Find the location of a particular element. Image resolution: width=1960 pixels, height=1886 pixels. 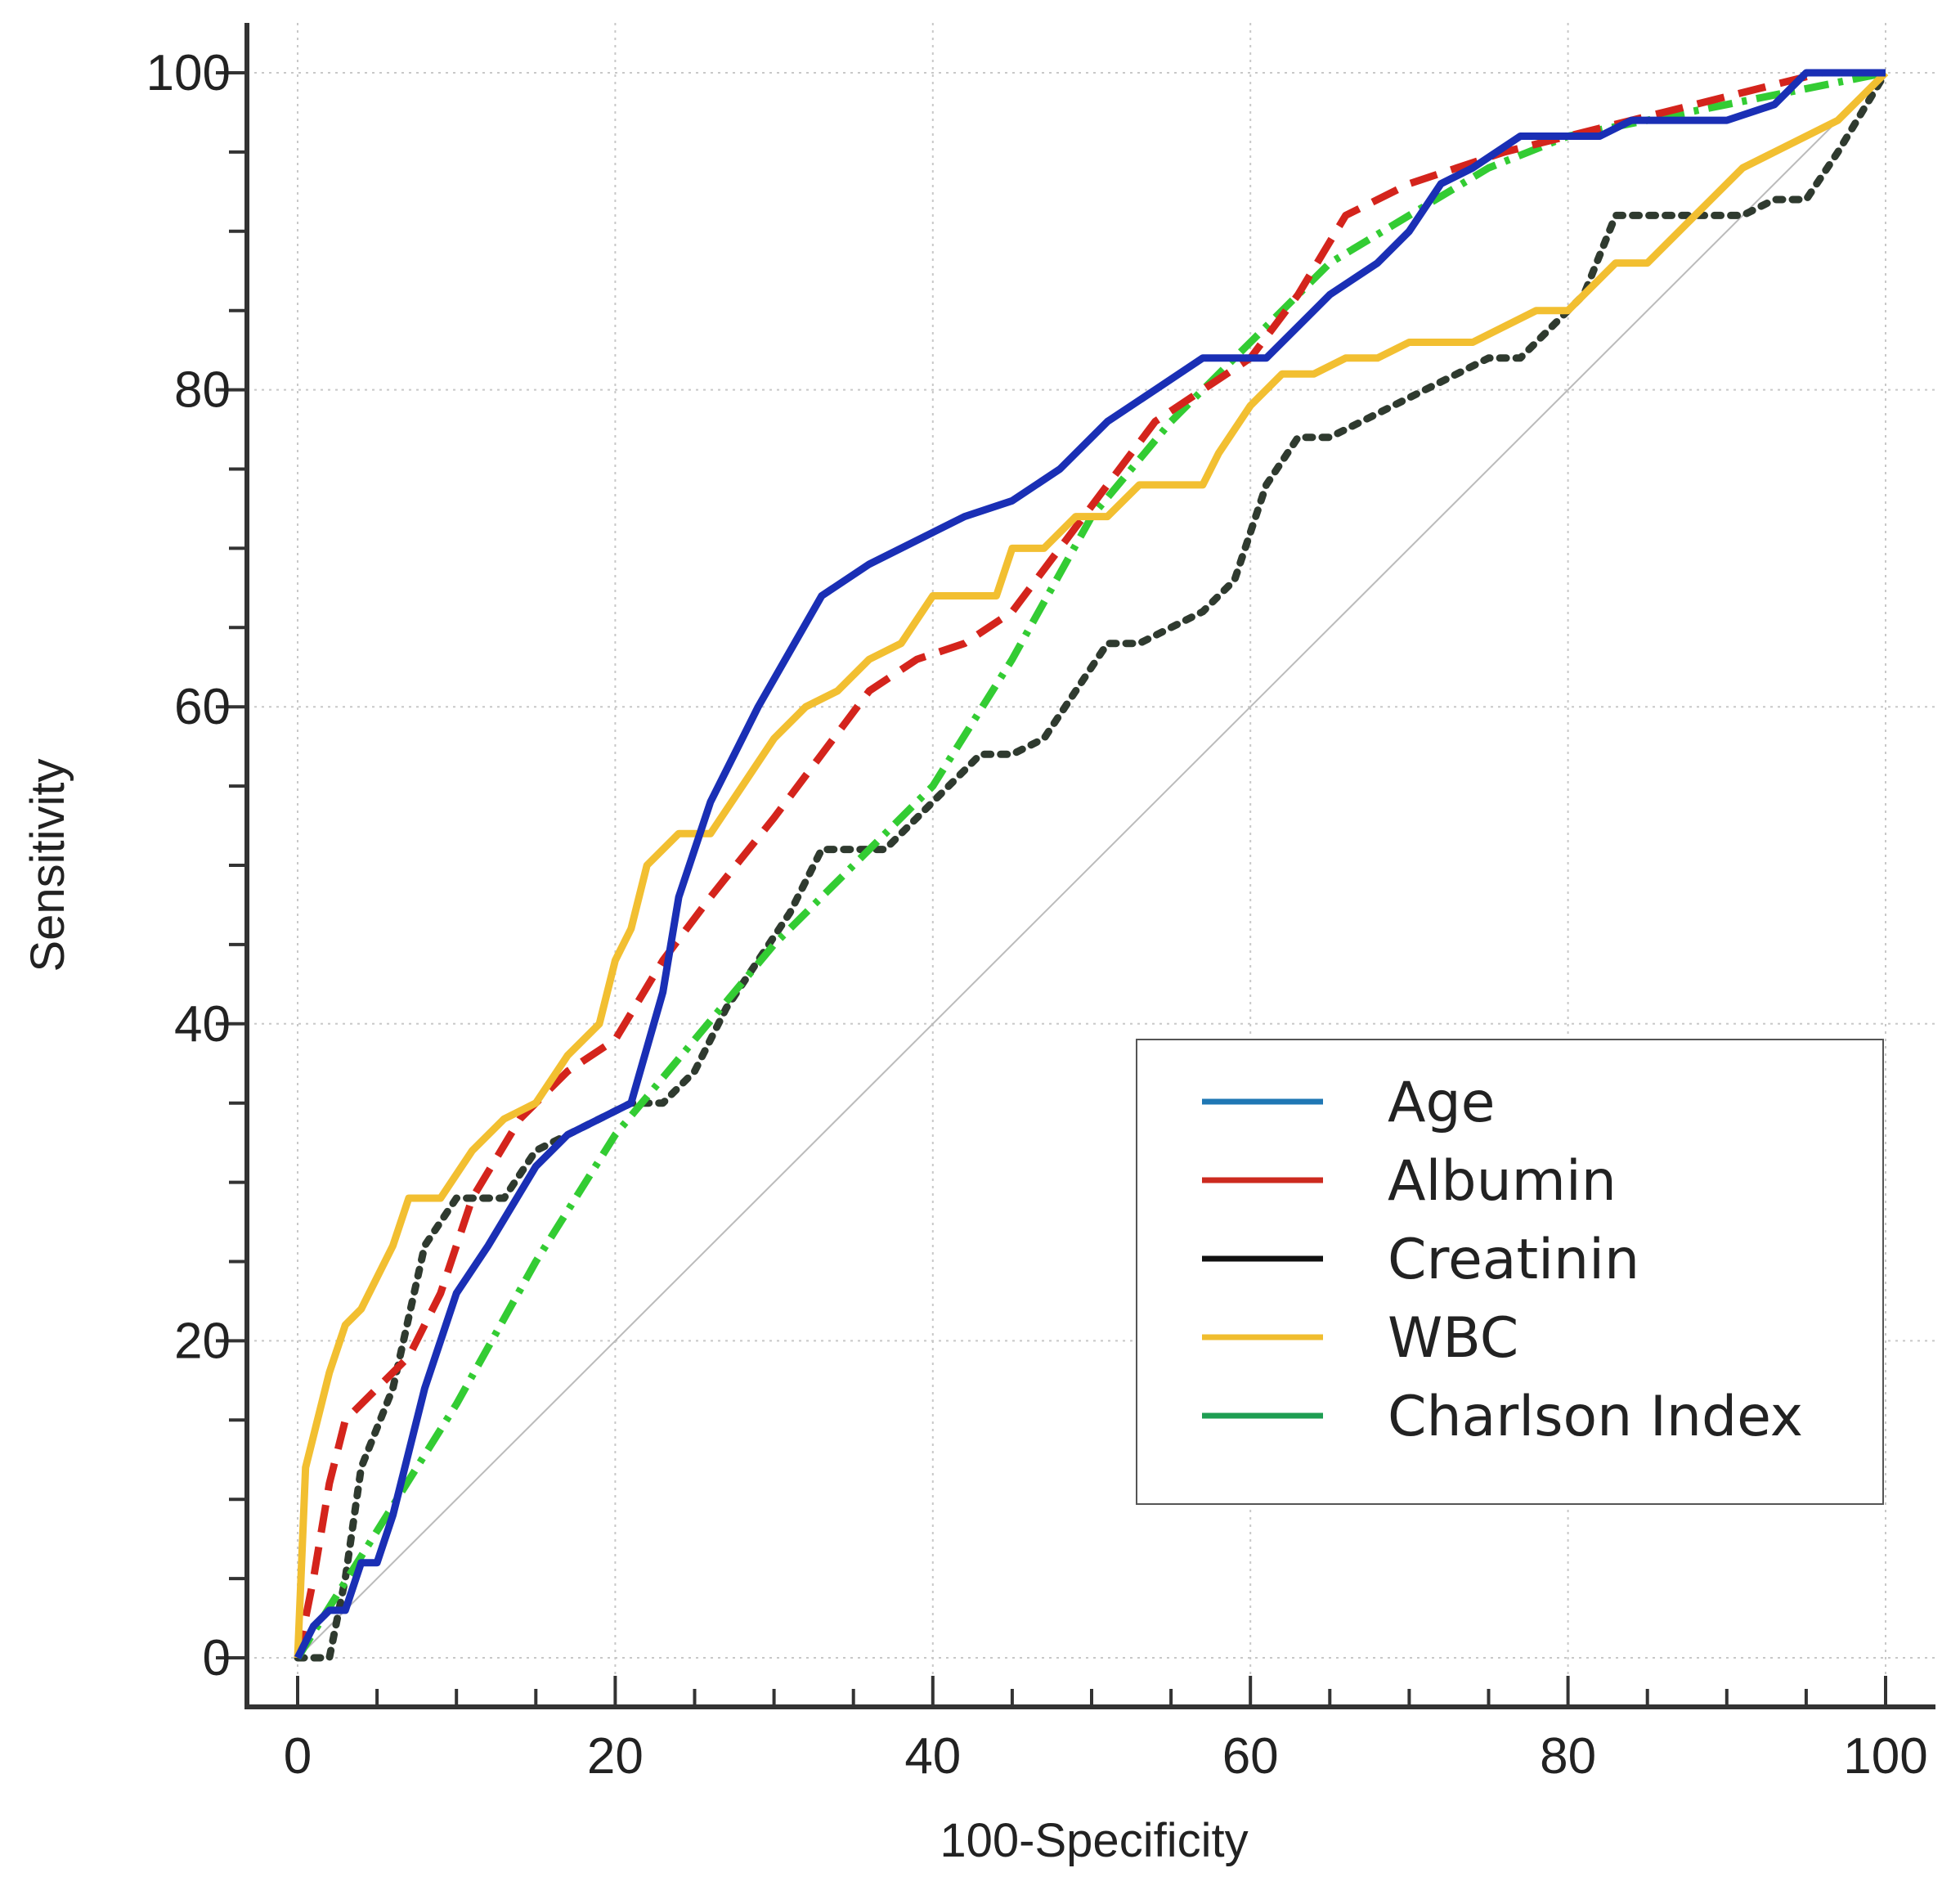

legend-label-creatinin: Creatinin is located at coordinates (1513, 1260).